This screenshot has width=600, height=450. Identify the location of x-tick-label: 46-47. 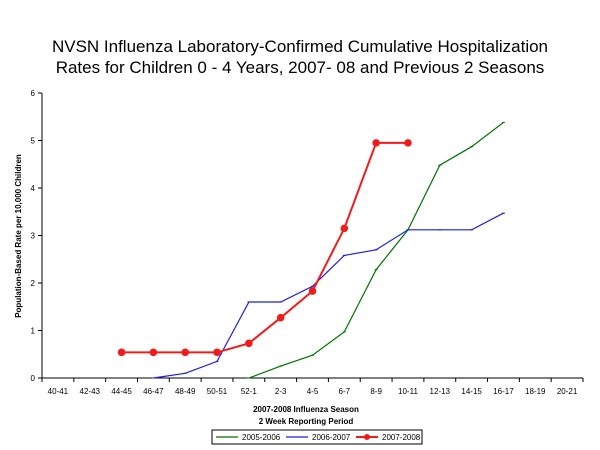
(153, 391).